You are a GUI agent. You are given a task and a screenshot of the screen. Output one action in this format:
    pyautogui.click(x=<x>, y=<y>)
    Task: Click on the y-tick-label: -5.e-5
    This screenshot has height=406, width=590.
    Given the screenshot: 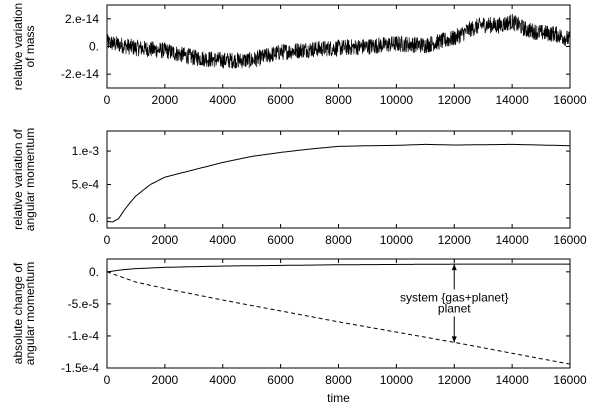 What is the action you would take?
    pyautogui.click(x=84, y=304)
    